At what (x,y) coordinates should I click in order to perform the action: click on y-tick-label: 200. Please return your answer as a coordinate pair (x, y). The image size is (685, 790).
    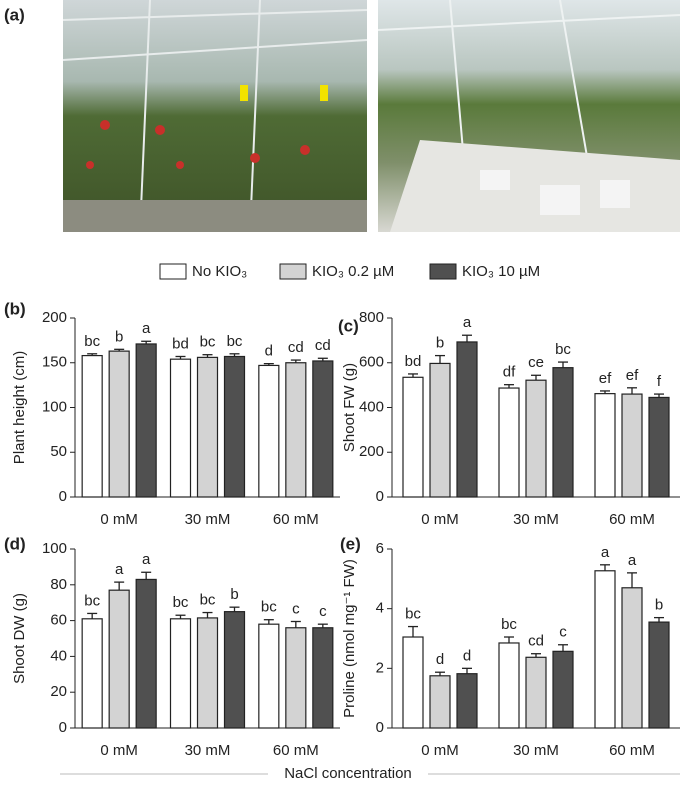
    Looking at the image, I should click on (371, 451).